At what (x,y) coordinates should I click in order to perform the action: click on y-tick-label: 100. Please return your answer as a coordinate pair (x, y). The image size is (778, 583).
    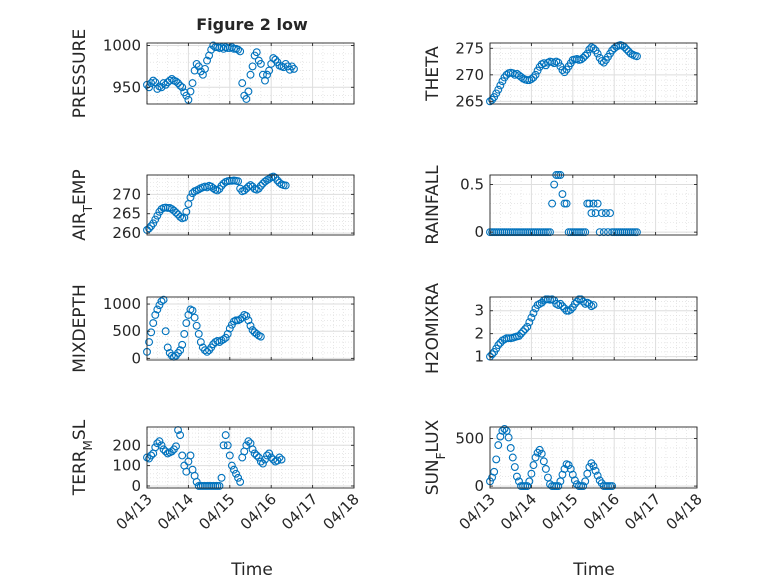
    Looking at the image, I should click on (126, 466).